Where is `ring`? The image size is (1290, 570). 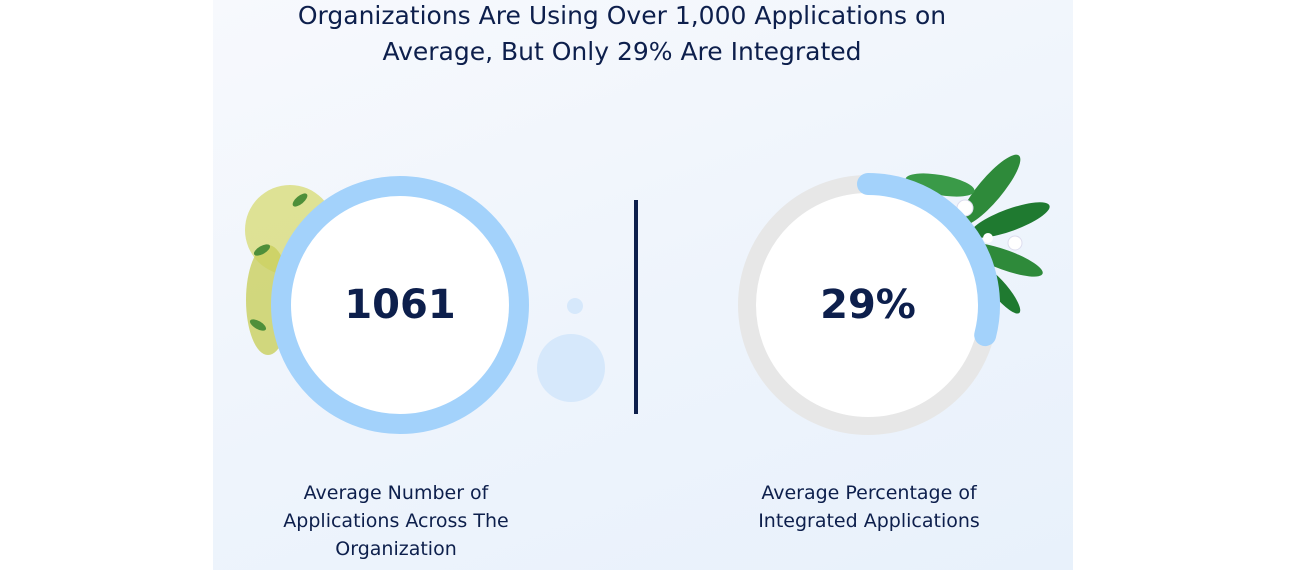 ring is located at coordinates (400, 305).